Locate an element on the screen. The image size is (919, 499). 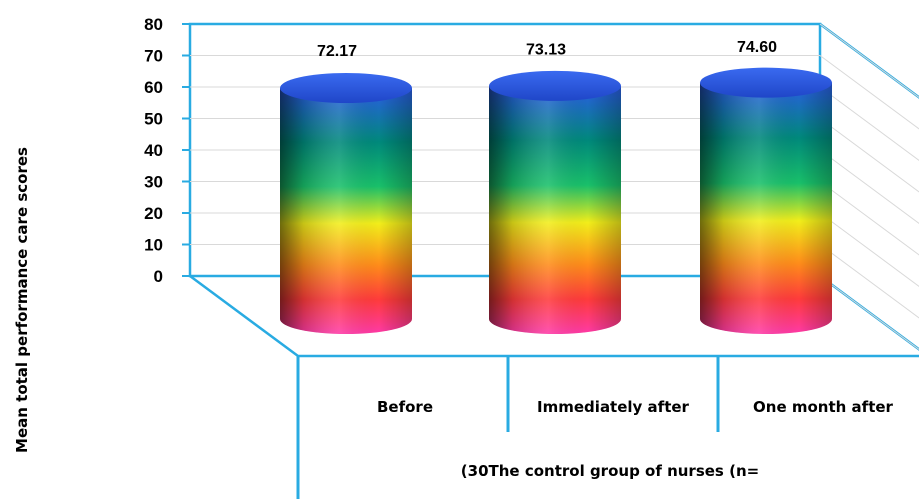
category-labels: Before Immediately after One month after is located at coordinates (635, 407).